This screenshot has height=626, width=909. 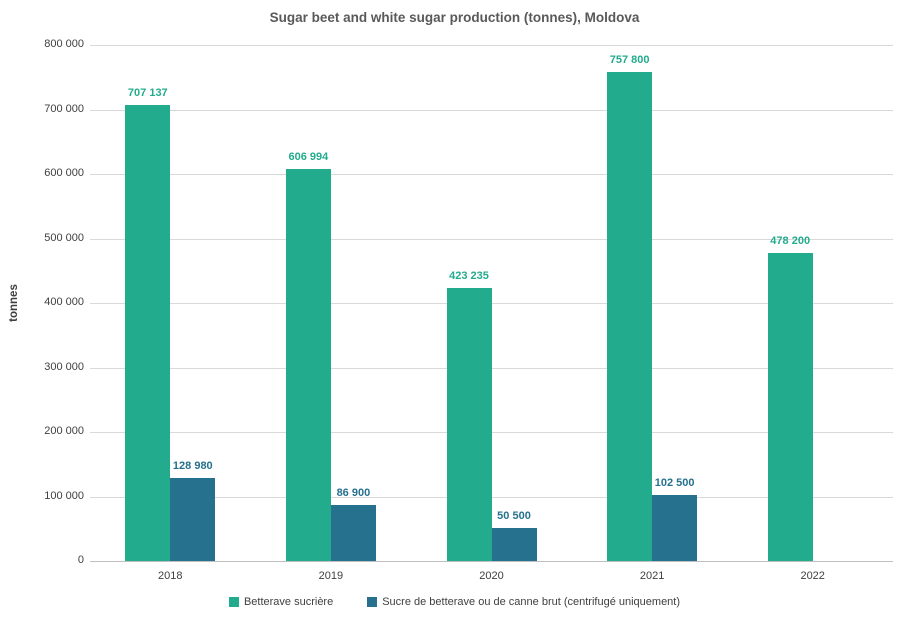 What do you see at coordinates (514, 544) in the screenshot?
I see `bar-sucre-2020` at bounding box center [514, 544].